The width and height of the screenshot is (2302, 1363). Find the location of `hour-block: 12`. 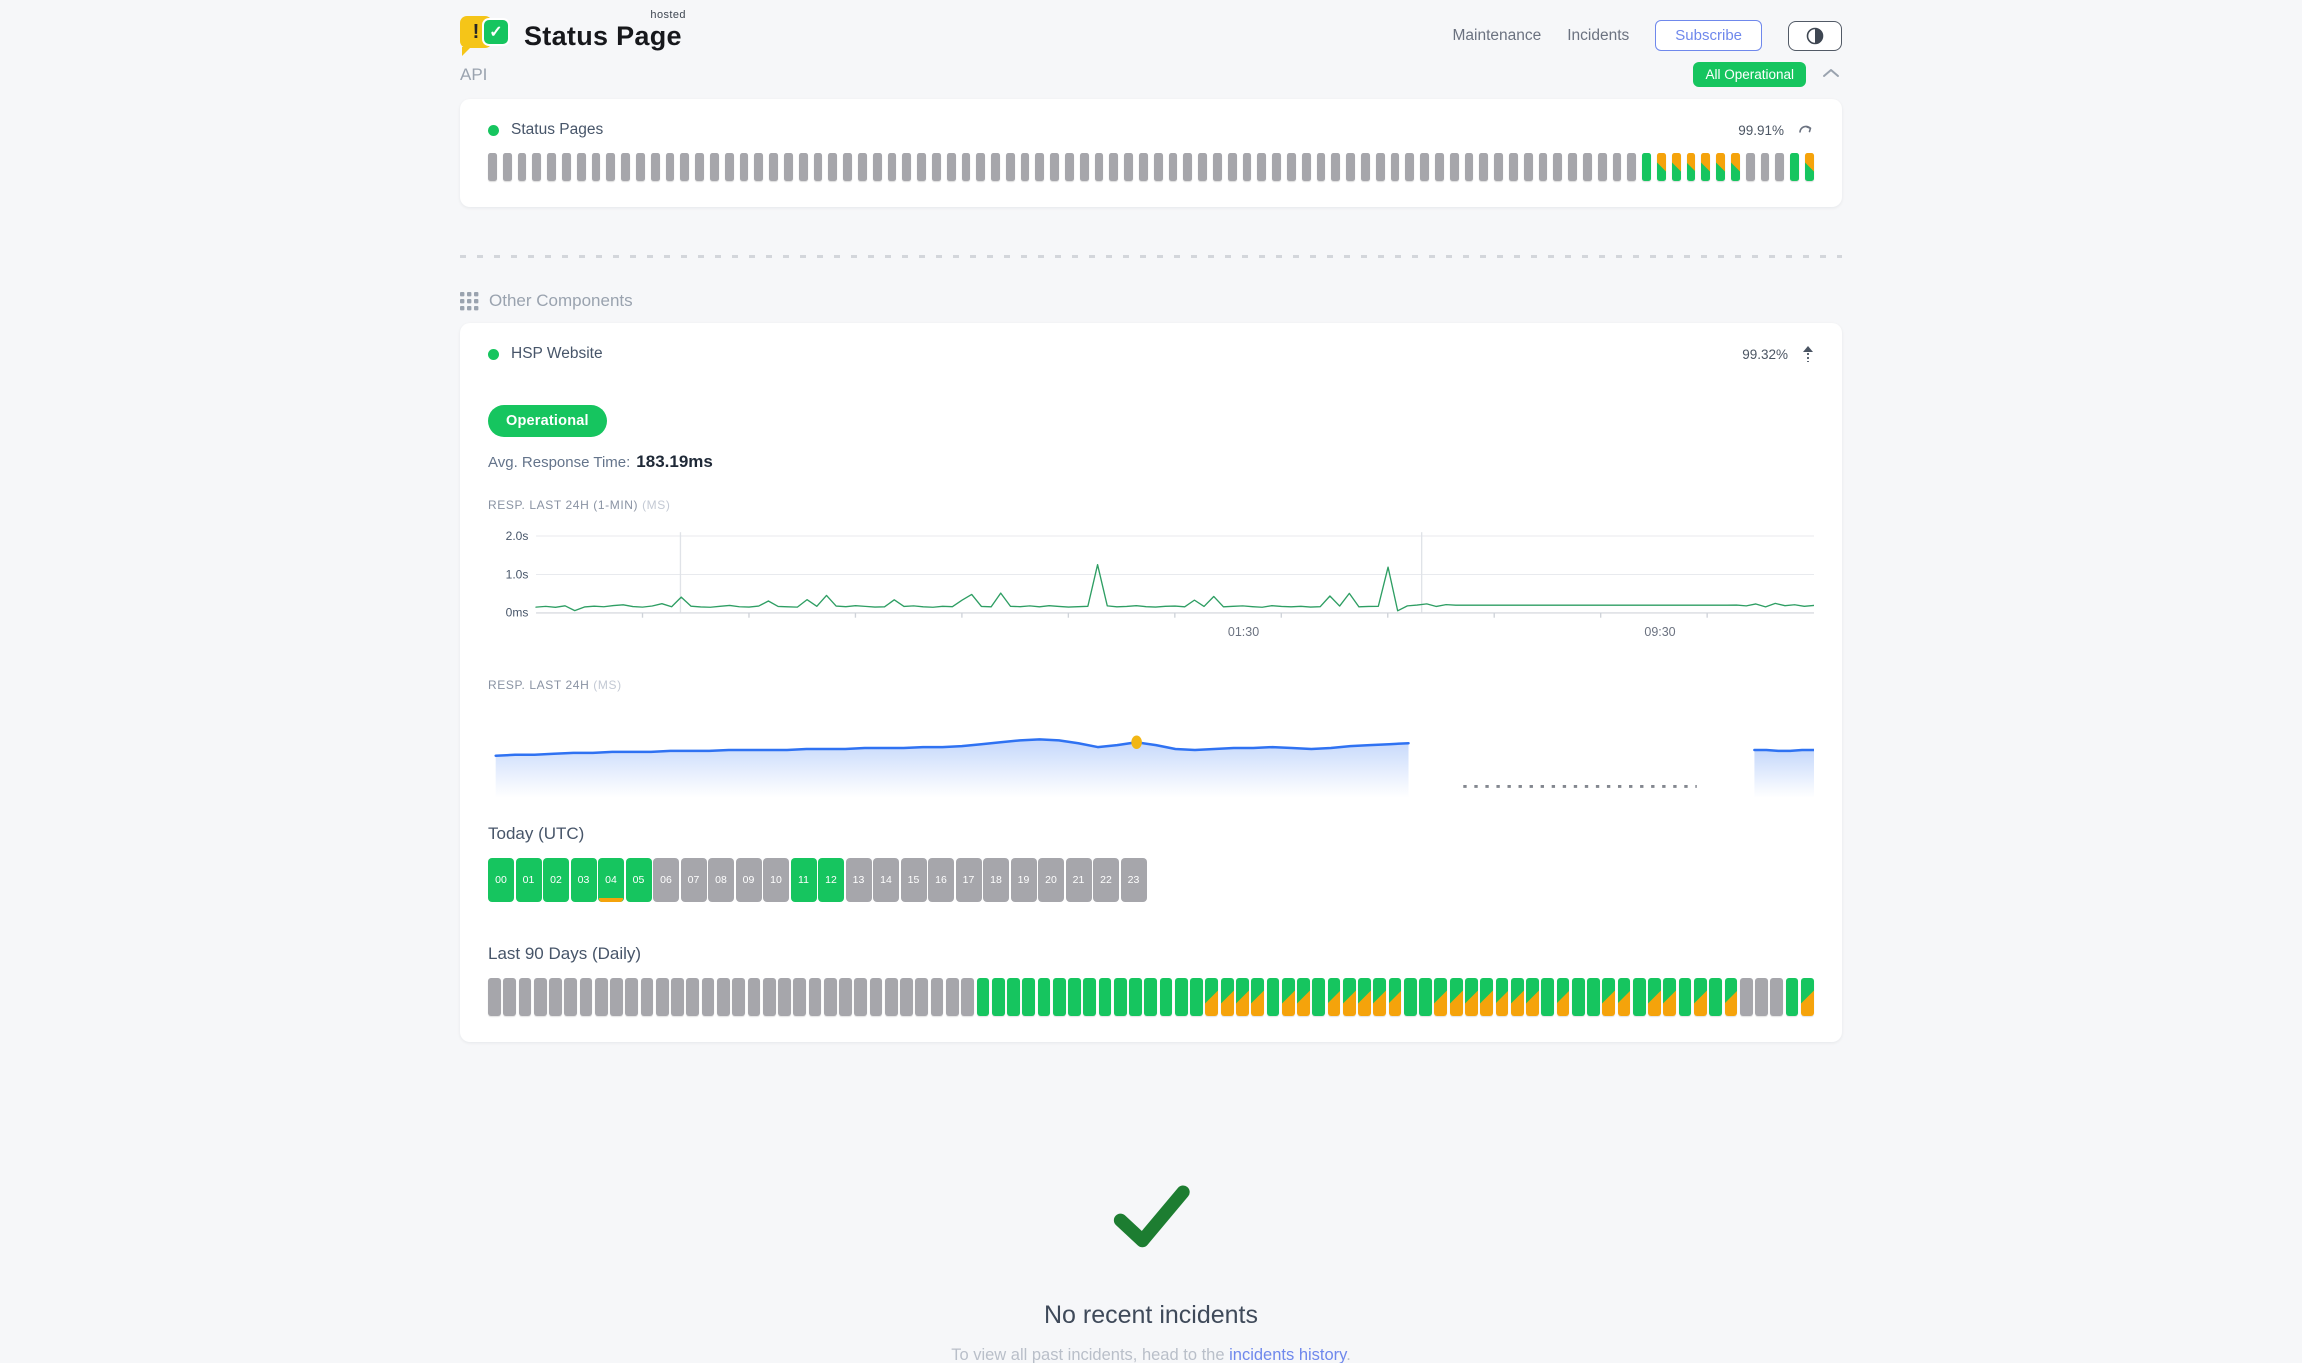

hour-block: 12 is located at coordinates (831, 880).